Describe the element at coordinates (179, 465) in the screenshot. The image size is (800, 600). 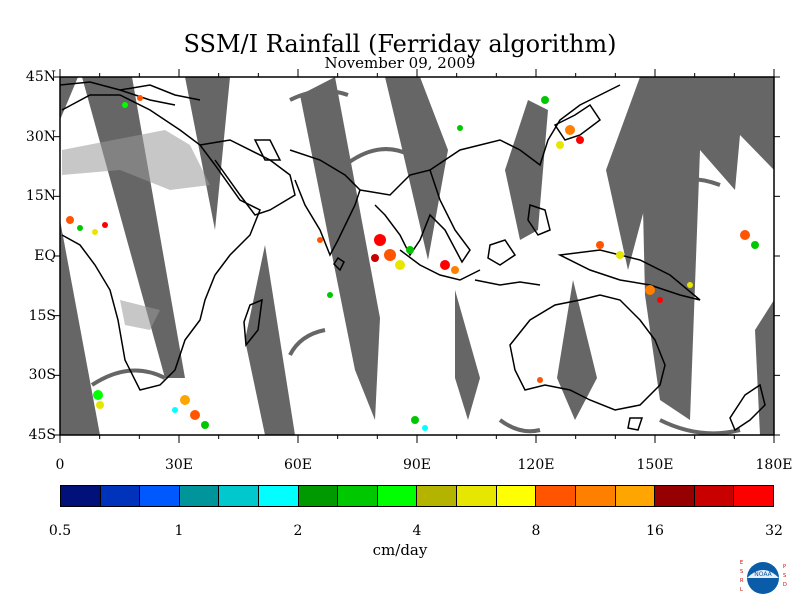
I see `lon-label: 30E` at that location.